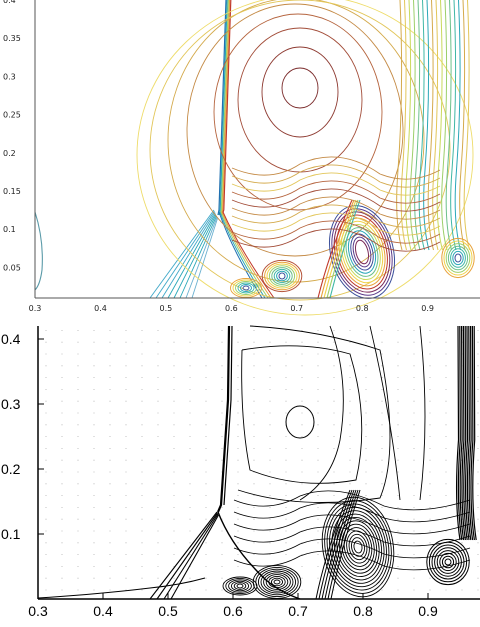  I want to click on bottom-y-tick-label: 0.4, so click(11, 339).